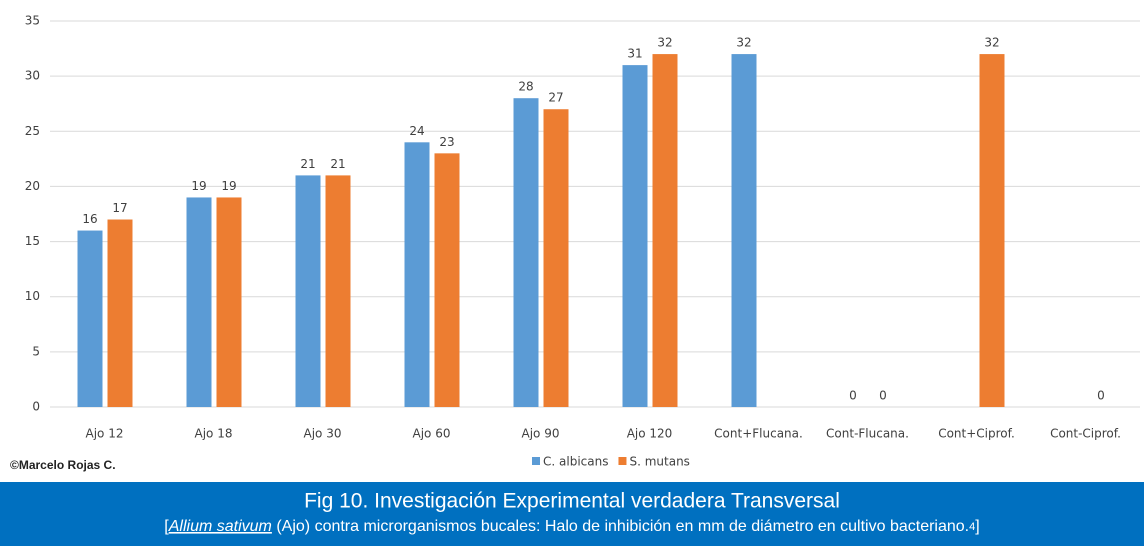 This screenshot has width=1144, height=546. I want to click on caption-ref: 4, so click(972, 527).